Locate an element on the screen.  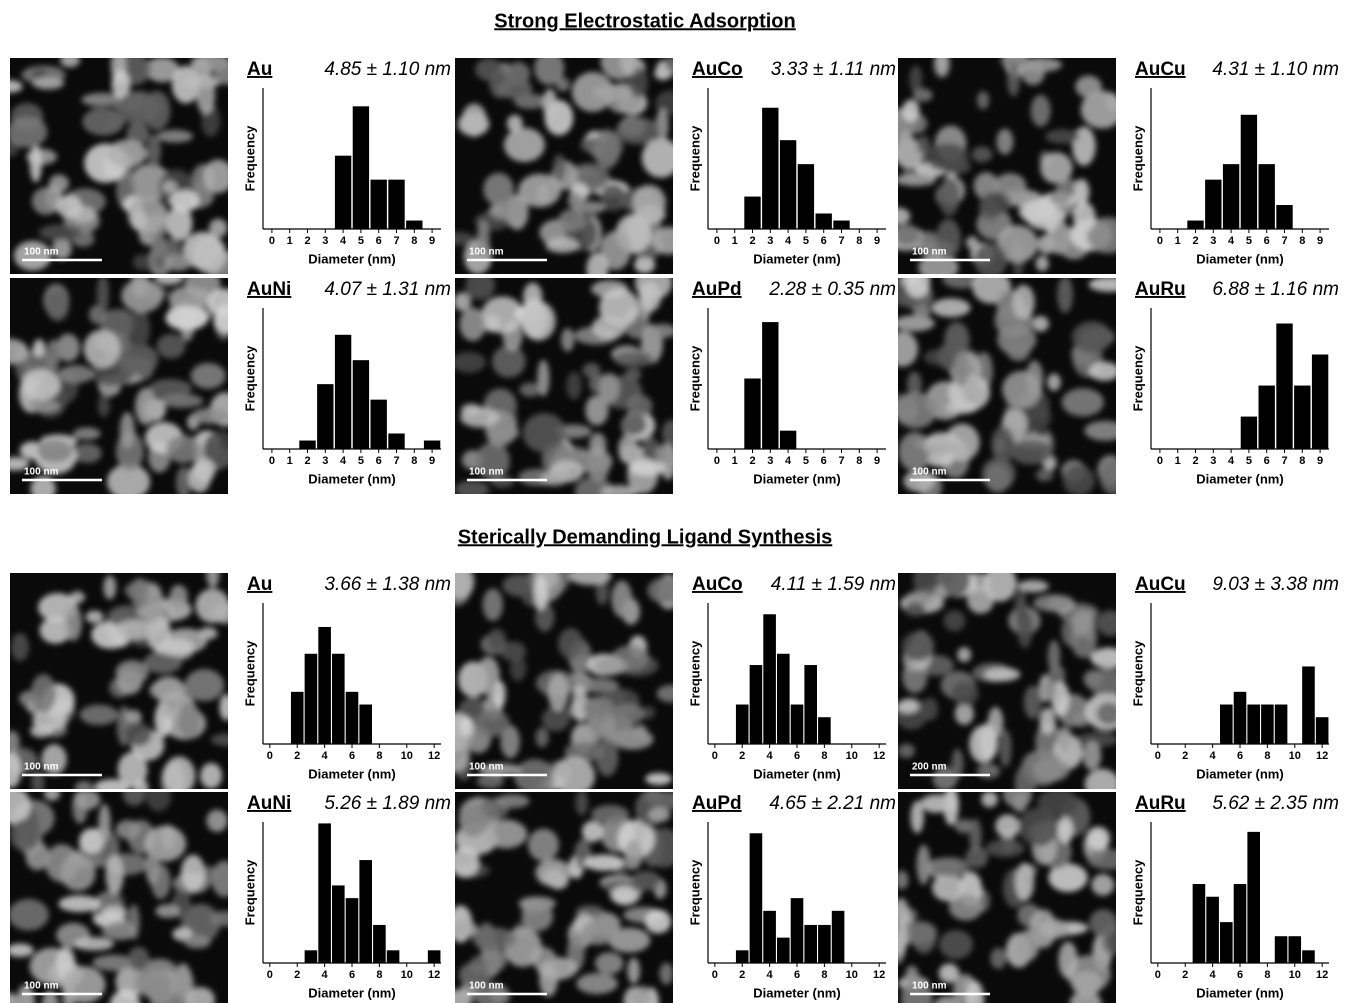
chart-title: AuCu is located at coordinates (1160, 584).